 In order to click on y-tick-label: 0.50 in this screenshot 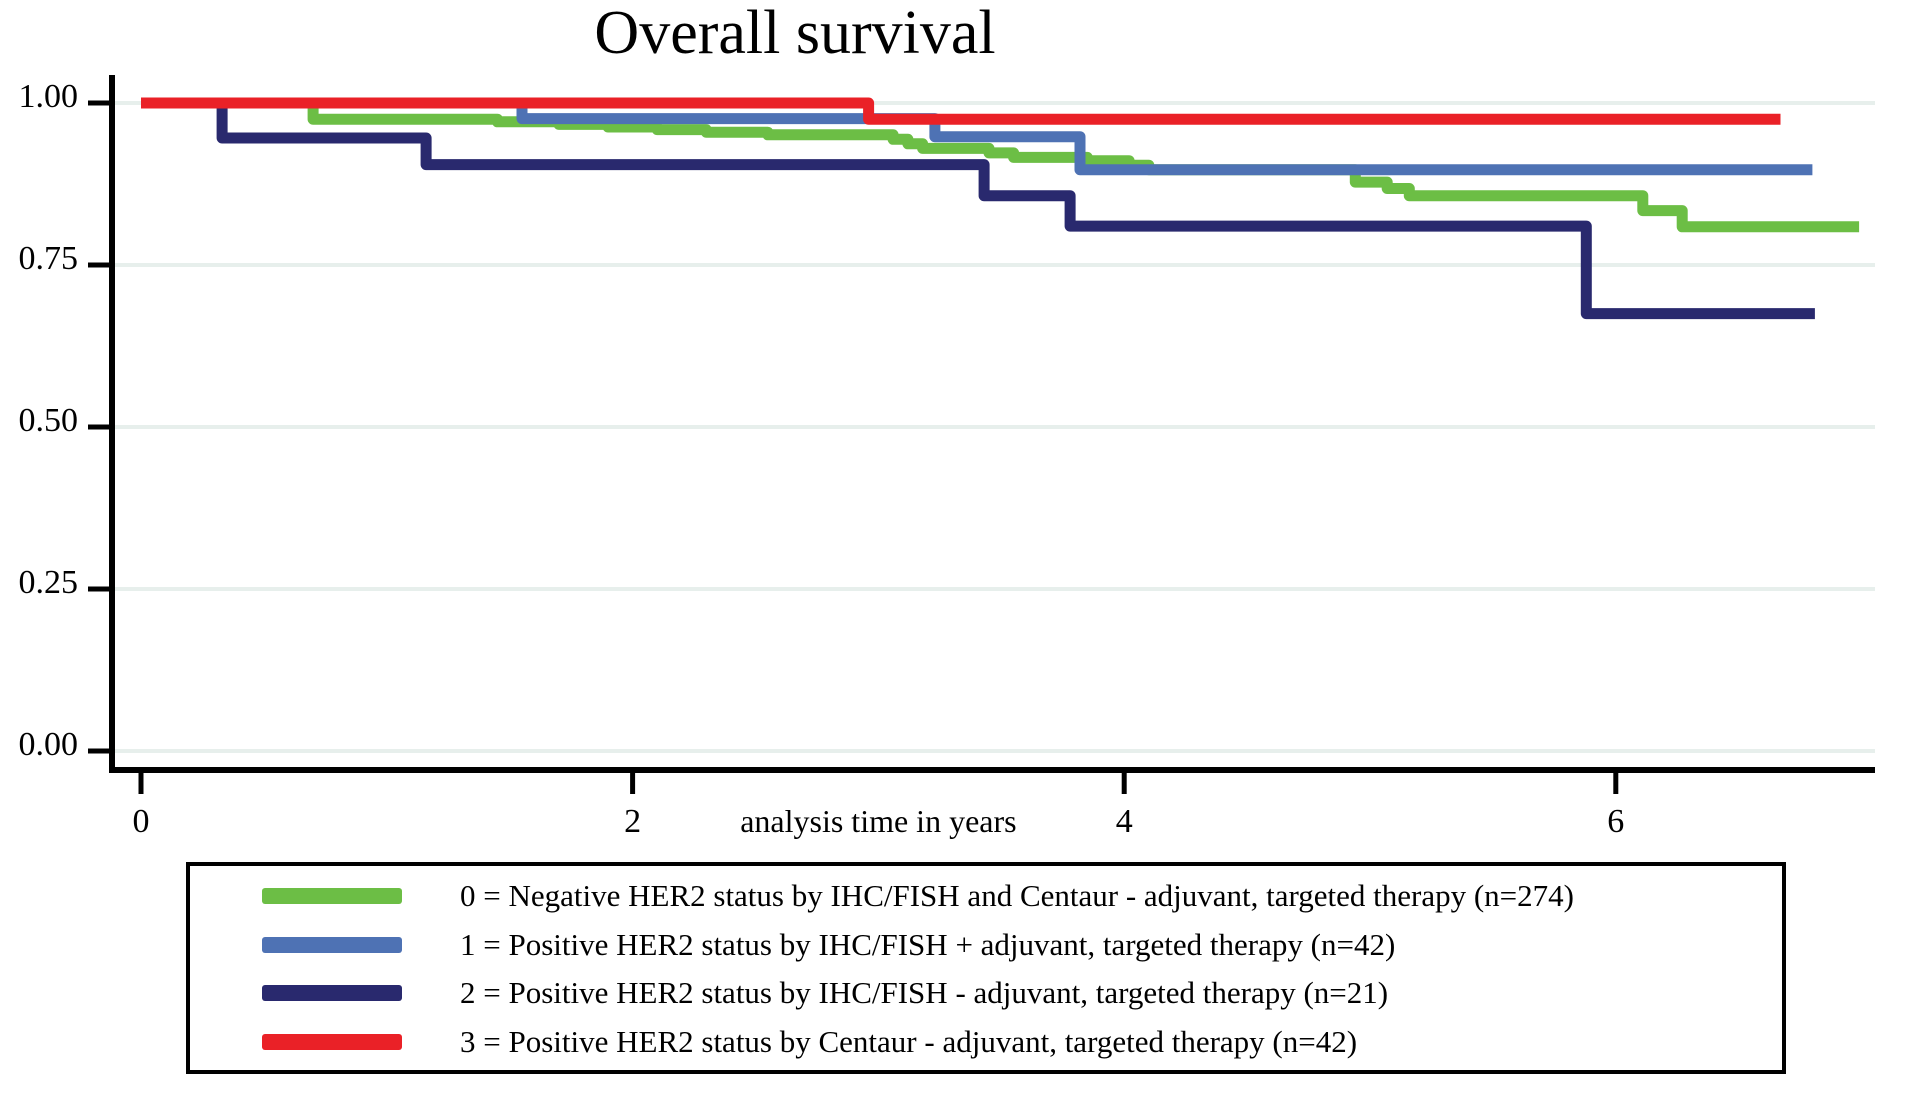, I will do `click(49, 420)`.